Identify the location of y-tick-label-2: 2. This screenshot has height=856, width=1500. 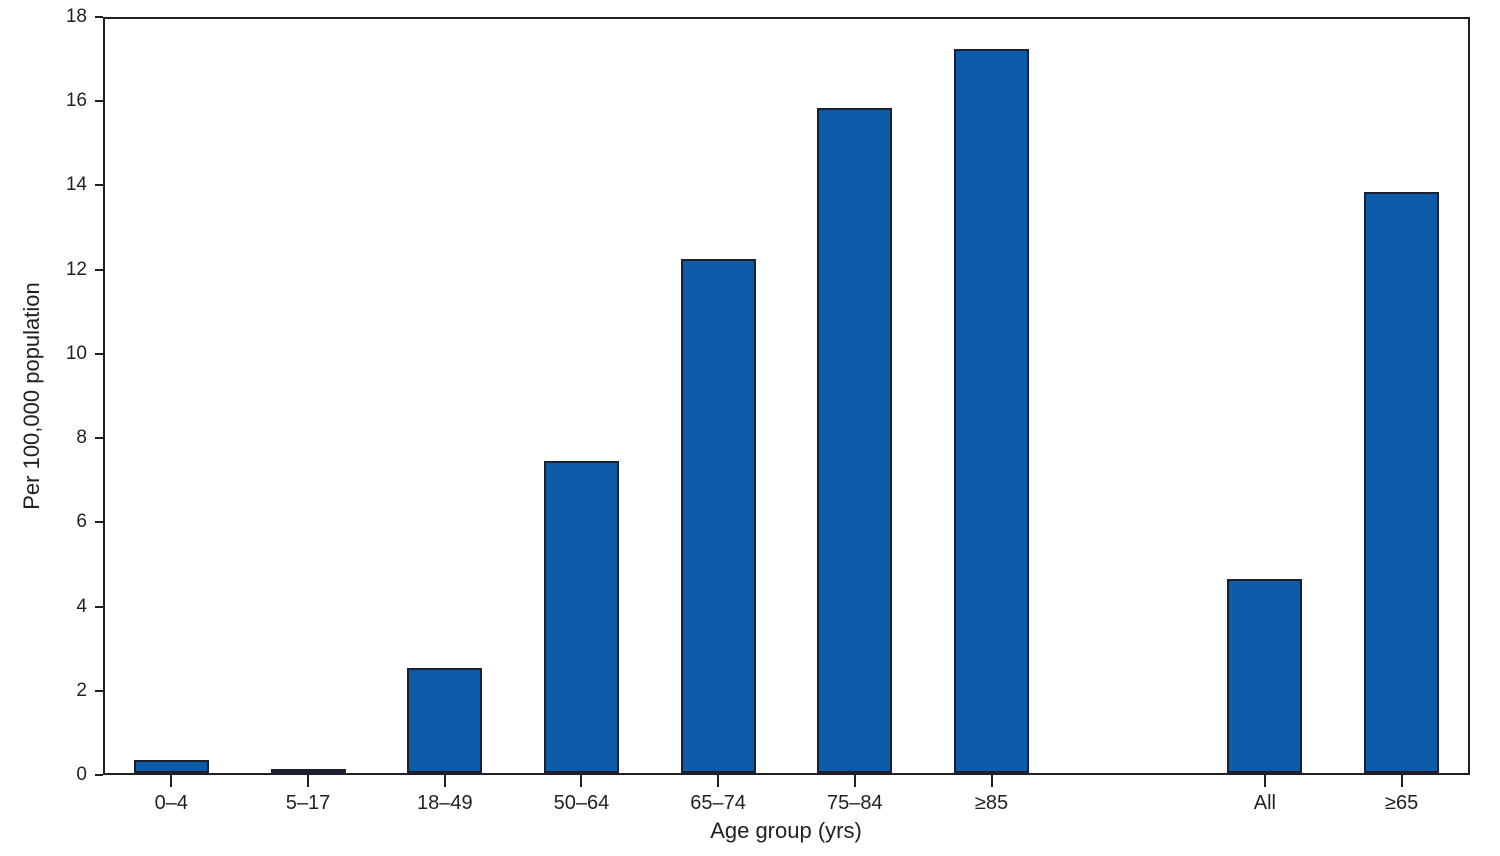
(81, 690).